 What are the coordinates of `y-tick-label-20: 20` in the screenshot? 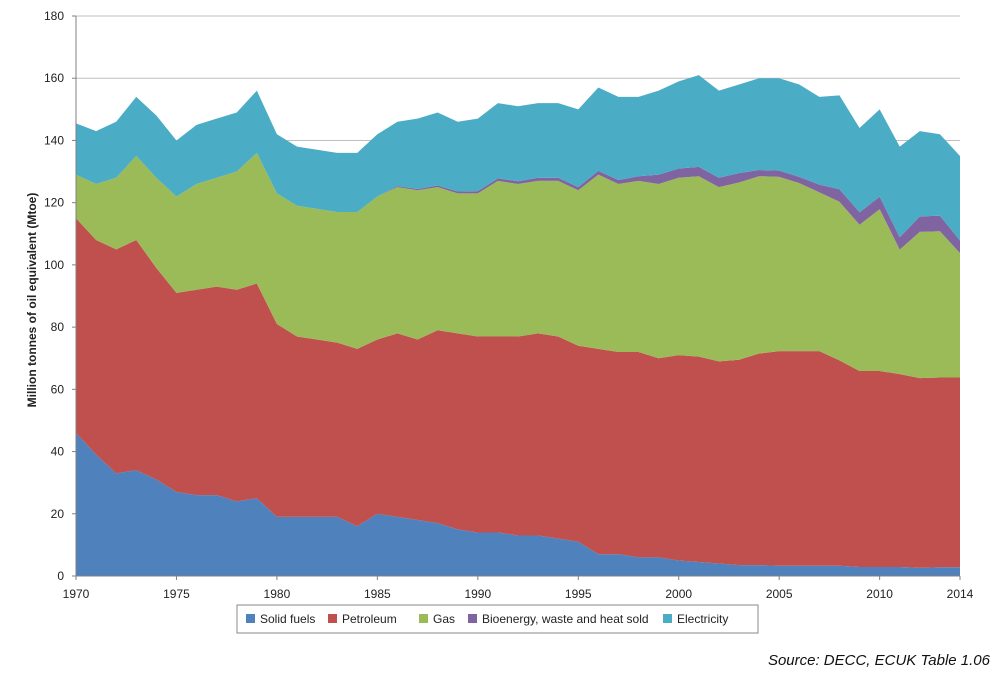 It's located at (58, 514).